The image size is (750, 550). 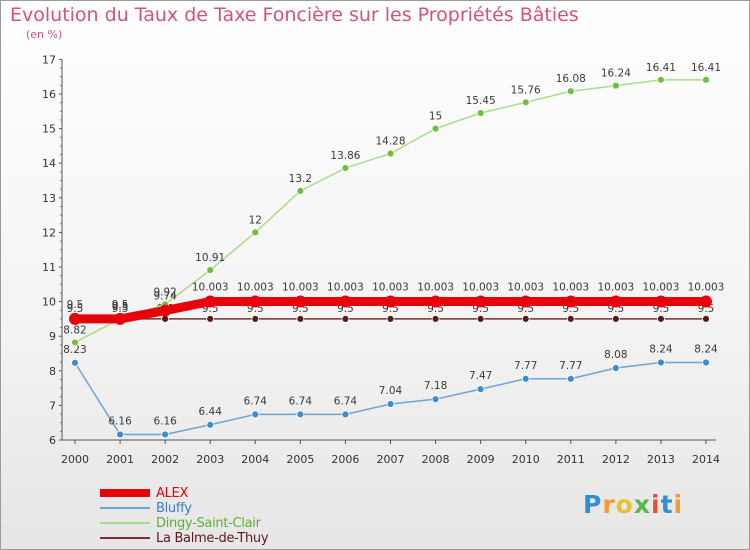 I want to click on logo-letter-i2: i, so click(x=678, y=504).